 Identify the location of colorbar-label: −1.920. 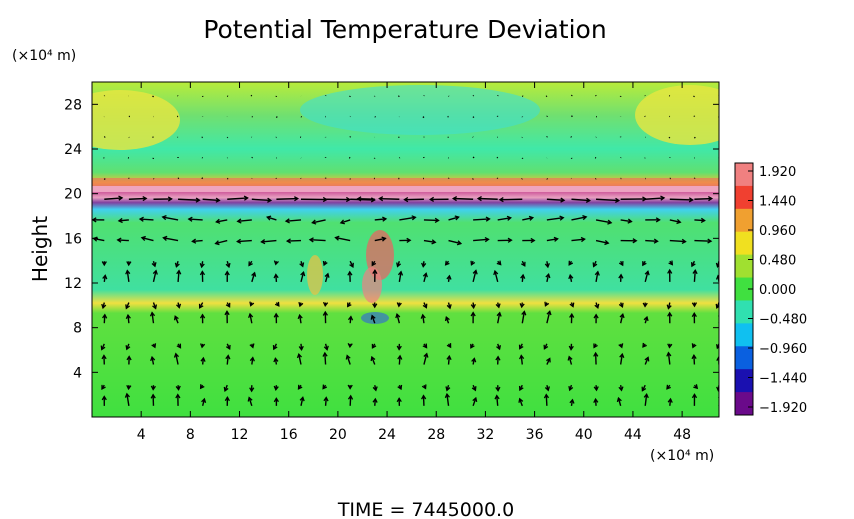
(783, 408).